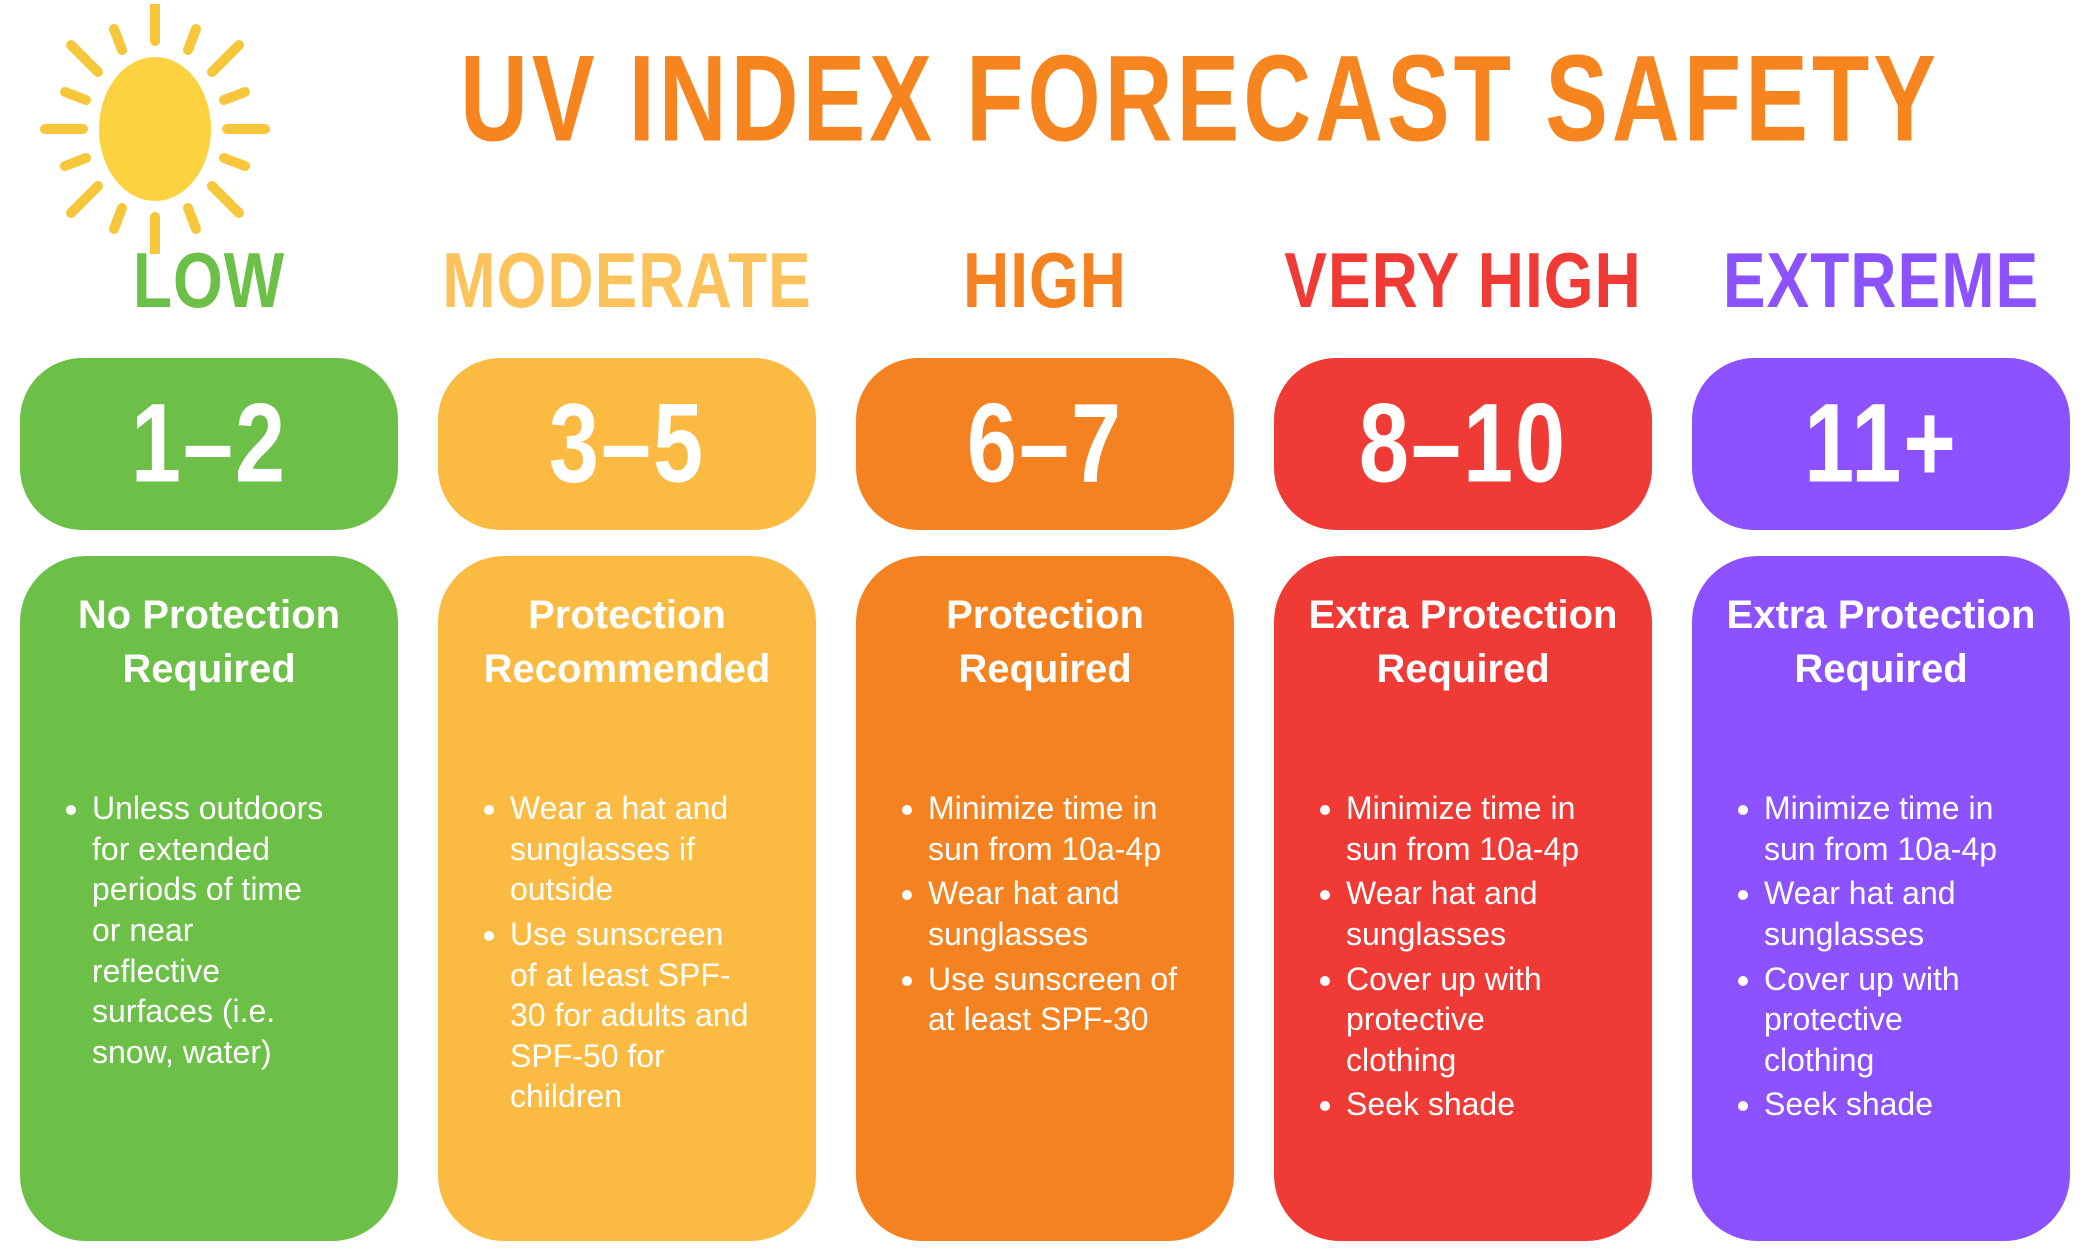 This screenshot has width=2090, height=1257. Describe the element at coordinates (1200, 98) in the screenshot. I see `page-title: UV INDEX FORECAST SAFETY` at that location.